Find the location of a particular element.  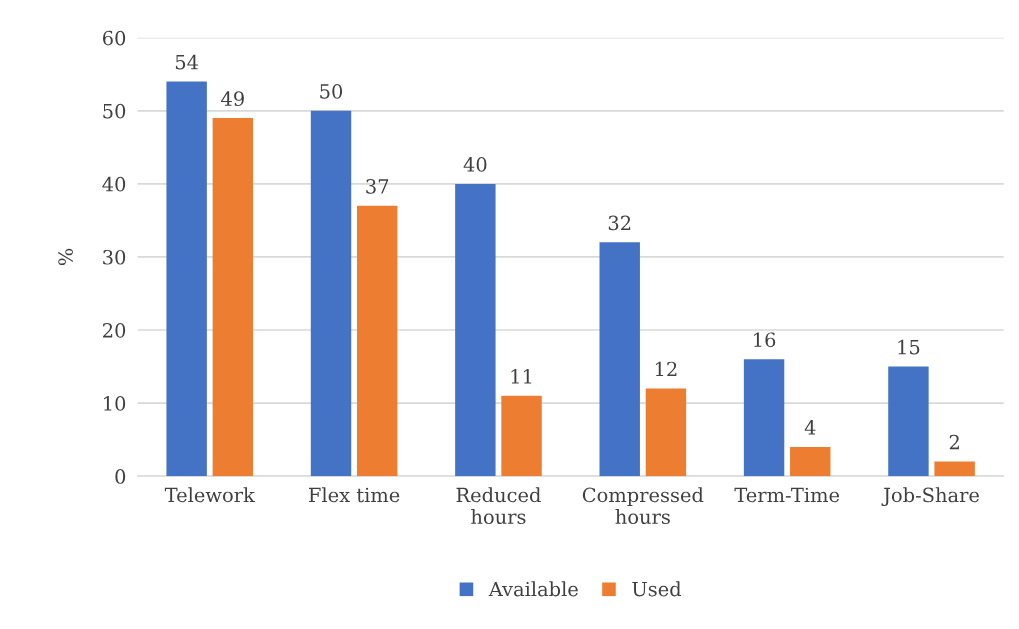

legend-label: Available is located at coordinates (533, 589).